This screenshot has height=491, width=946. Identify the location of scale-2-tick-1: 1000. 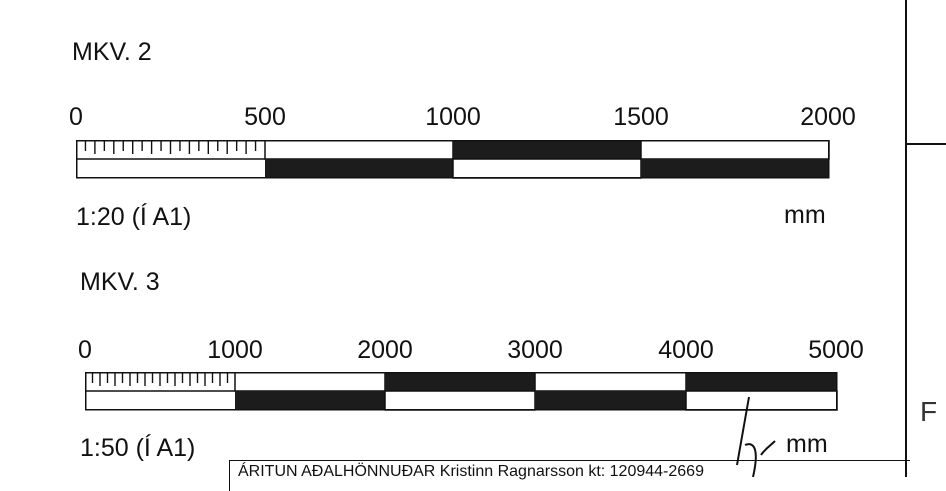
(235, 350).